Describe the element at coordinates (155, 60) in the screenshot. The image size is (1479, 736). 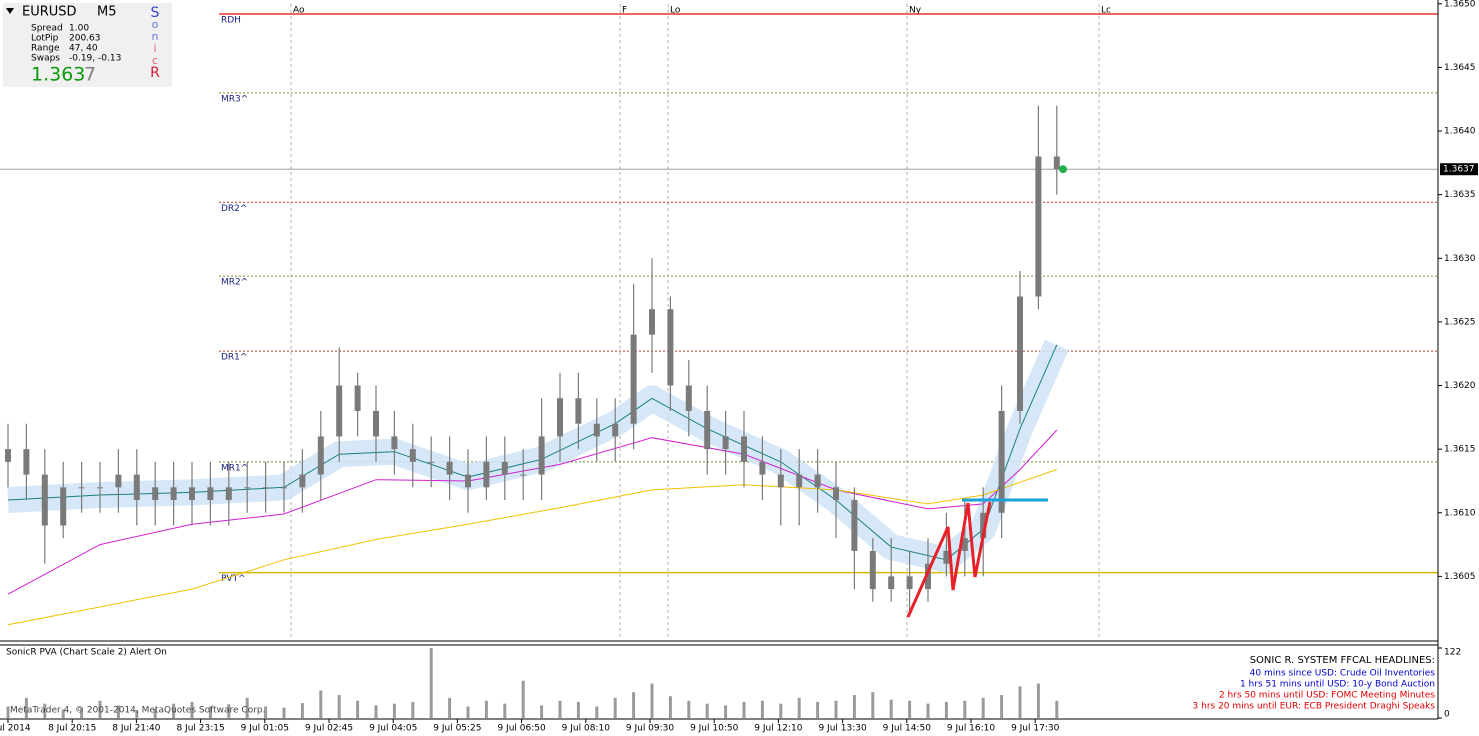
I see `brand-letter: c` at that location.